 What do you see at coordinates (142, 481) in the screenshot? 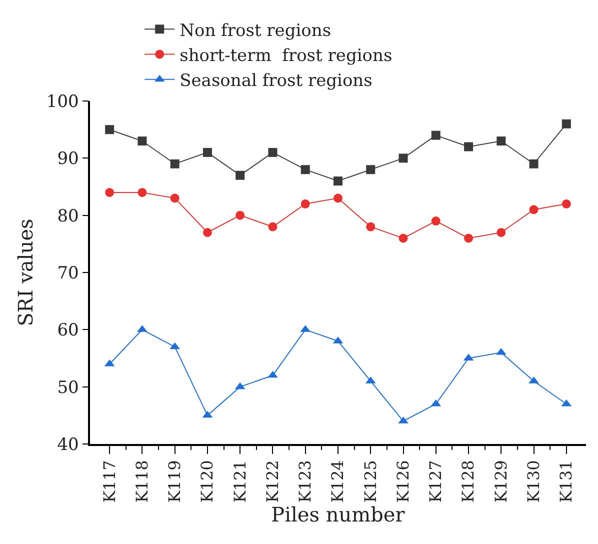
I see `x-tick-label: K118` at bounding box center [142, 481].